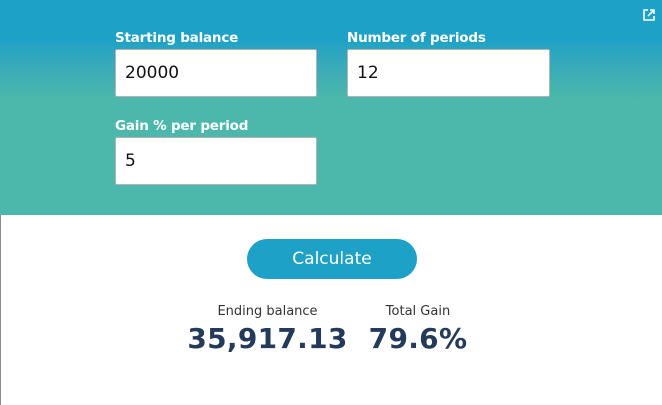  What do you see at coordinates (0, 310) in the screenshot?
I see `frame-border` at bounding box center [0, 310].